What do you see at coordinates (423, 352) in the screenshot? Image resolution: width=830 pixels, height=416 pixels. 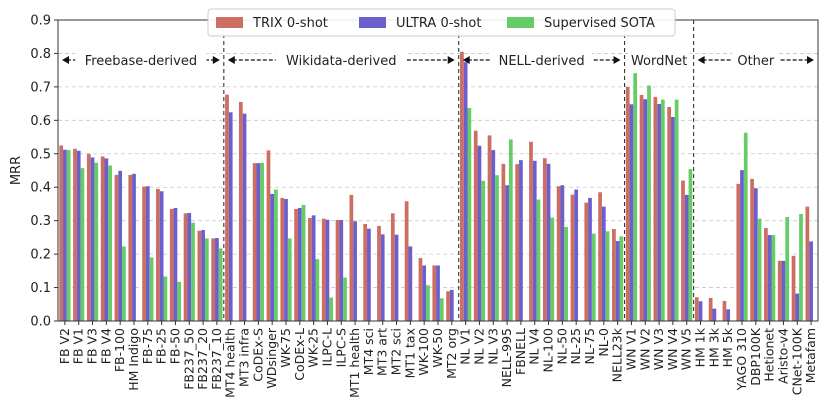 I see `x-tick-label: WK-100` at bounding box center [423, 352].